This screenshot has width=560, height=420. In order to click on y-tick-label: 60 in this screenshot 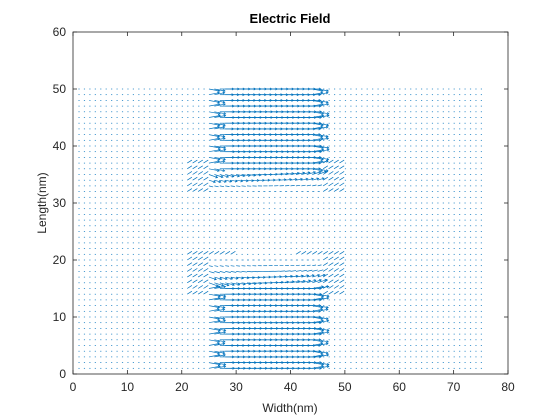, I will do `click(60, 32)`.